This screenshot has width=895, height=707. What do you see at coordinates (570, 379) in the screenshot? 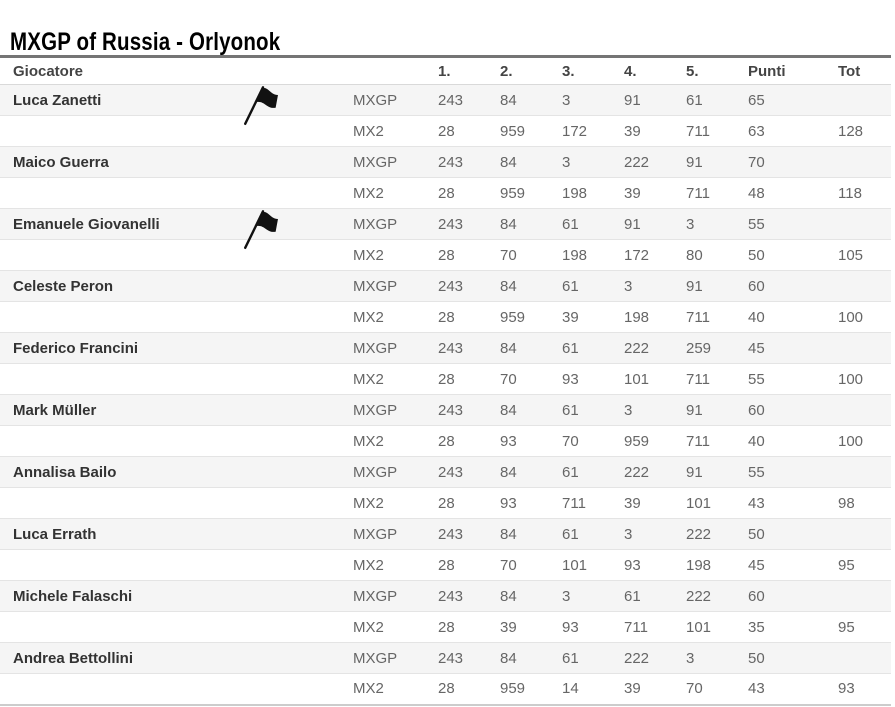
I see `score-3: 93` at bounding box center [570, 379].